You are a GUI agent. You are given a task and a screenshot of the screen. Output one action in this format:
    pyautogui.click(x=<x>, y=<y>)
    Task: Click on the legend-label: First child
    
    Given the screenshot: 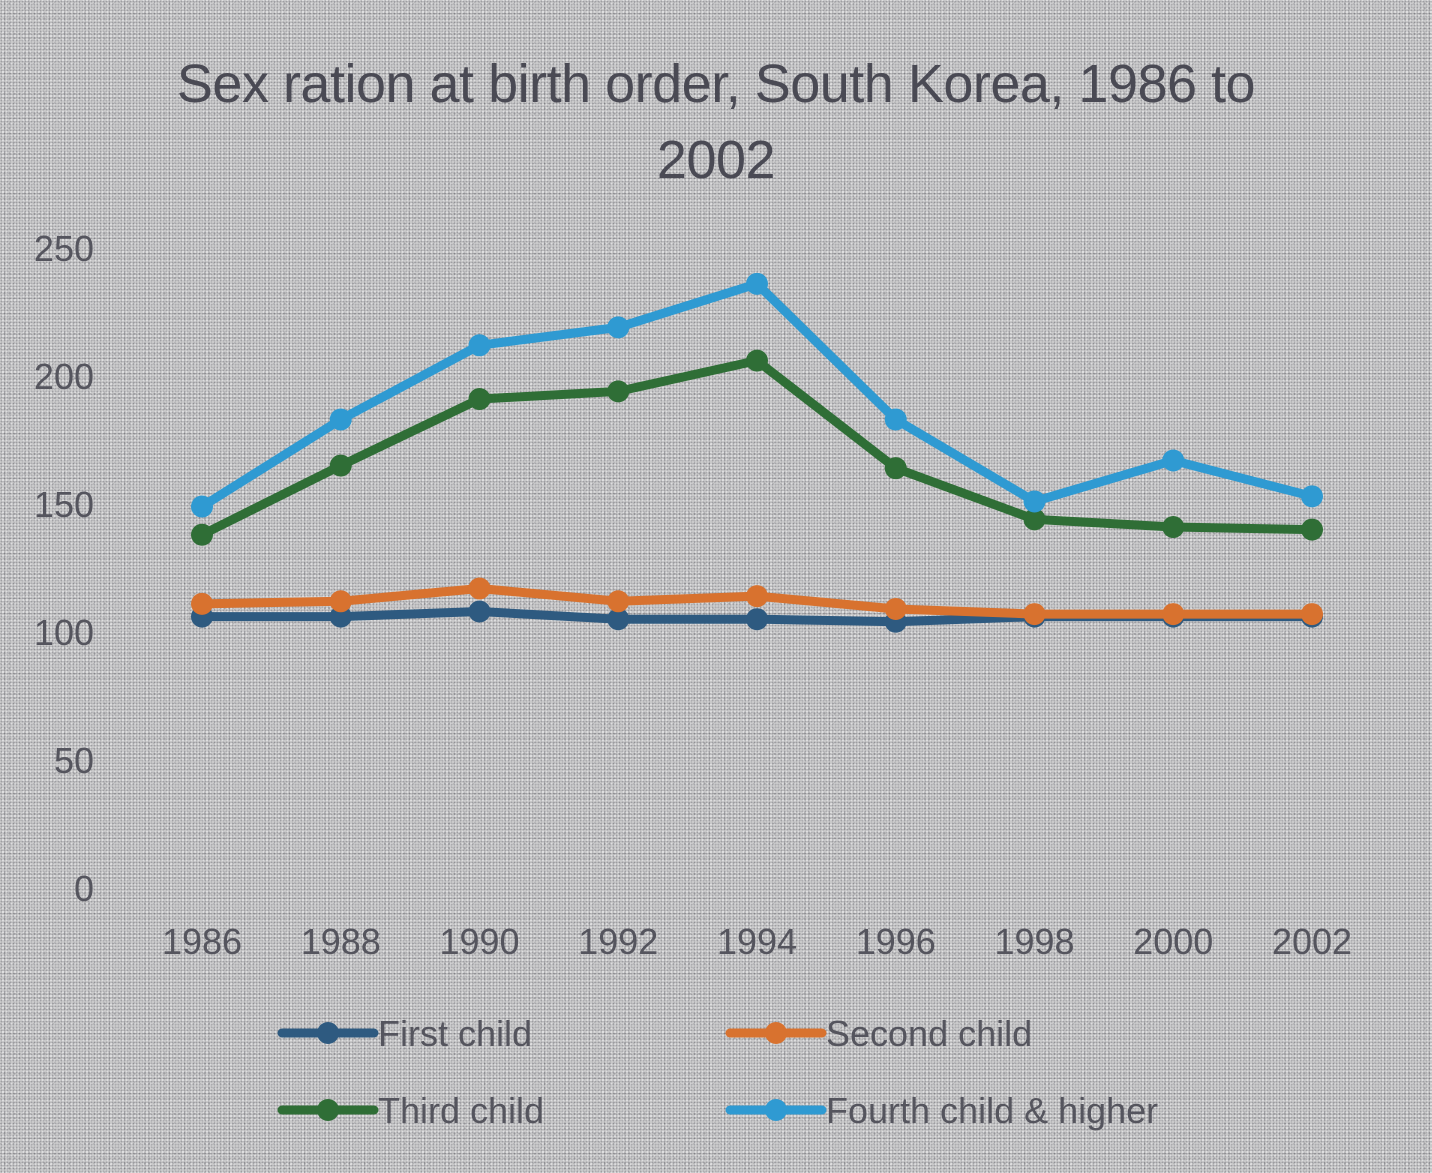 What is the action you would take?
    pyautogui.click(x=455, y=1033)
    